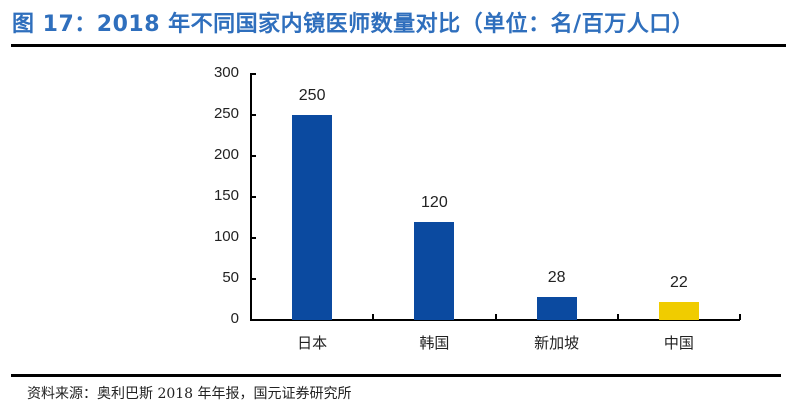 This screenshot has height=412, width=786. I want to click on x-category-label: 中国, so click(678, 343).